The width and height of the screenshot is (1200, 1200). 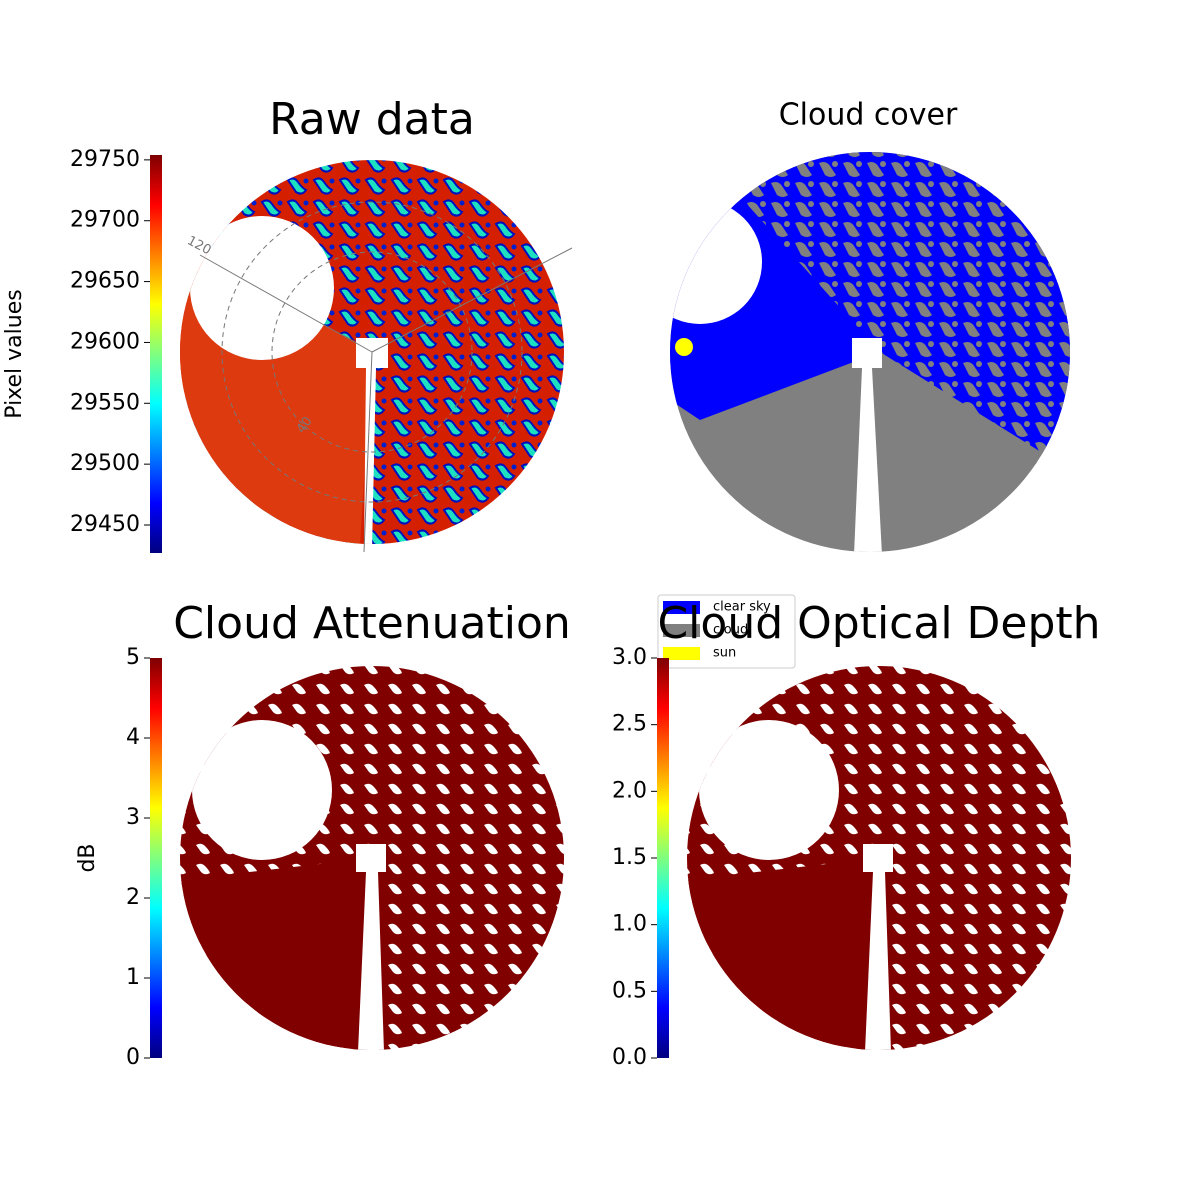 I want to click on colorbar-tick-label: 29600, so click(x=105, y=341).